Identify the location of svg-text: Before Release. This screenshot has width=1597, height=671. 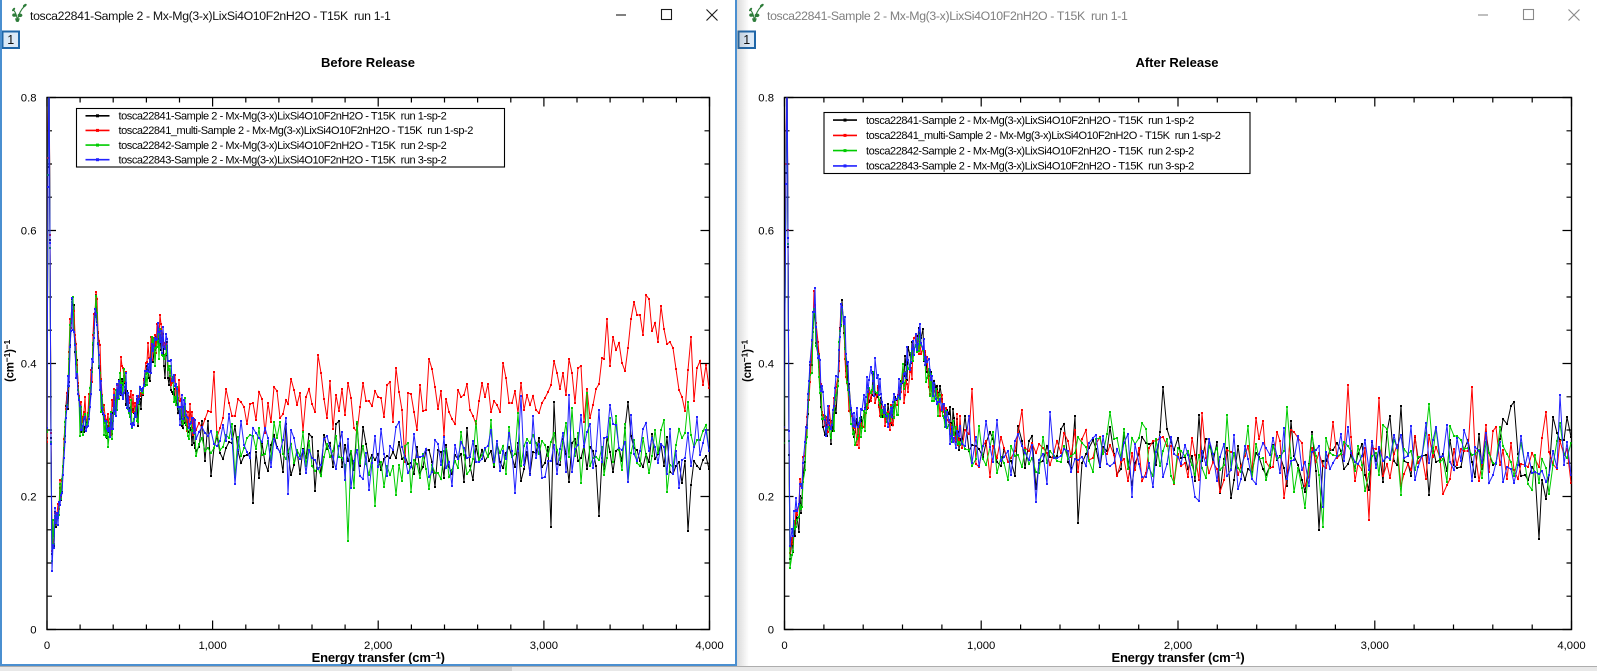
(368, 62).